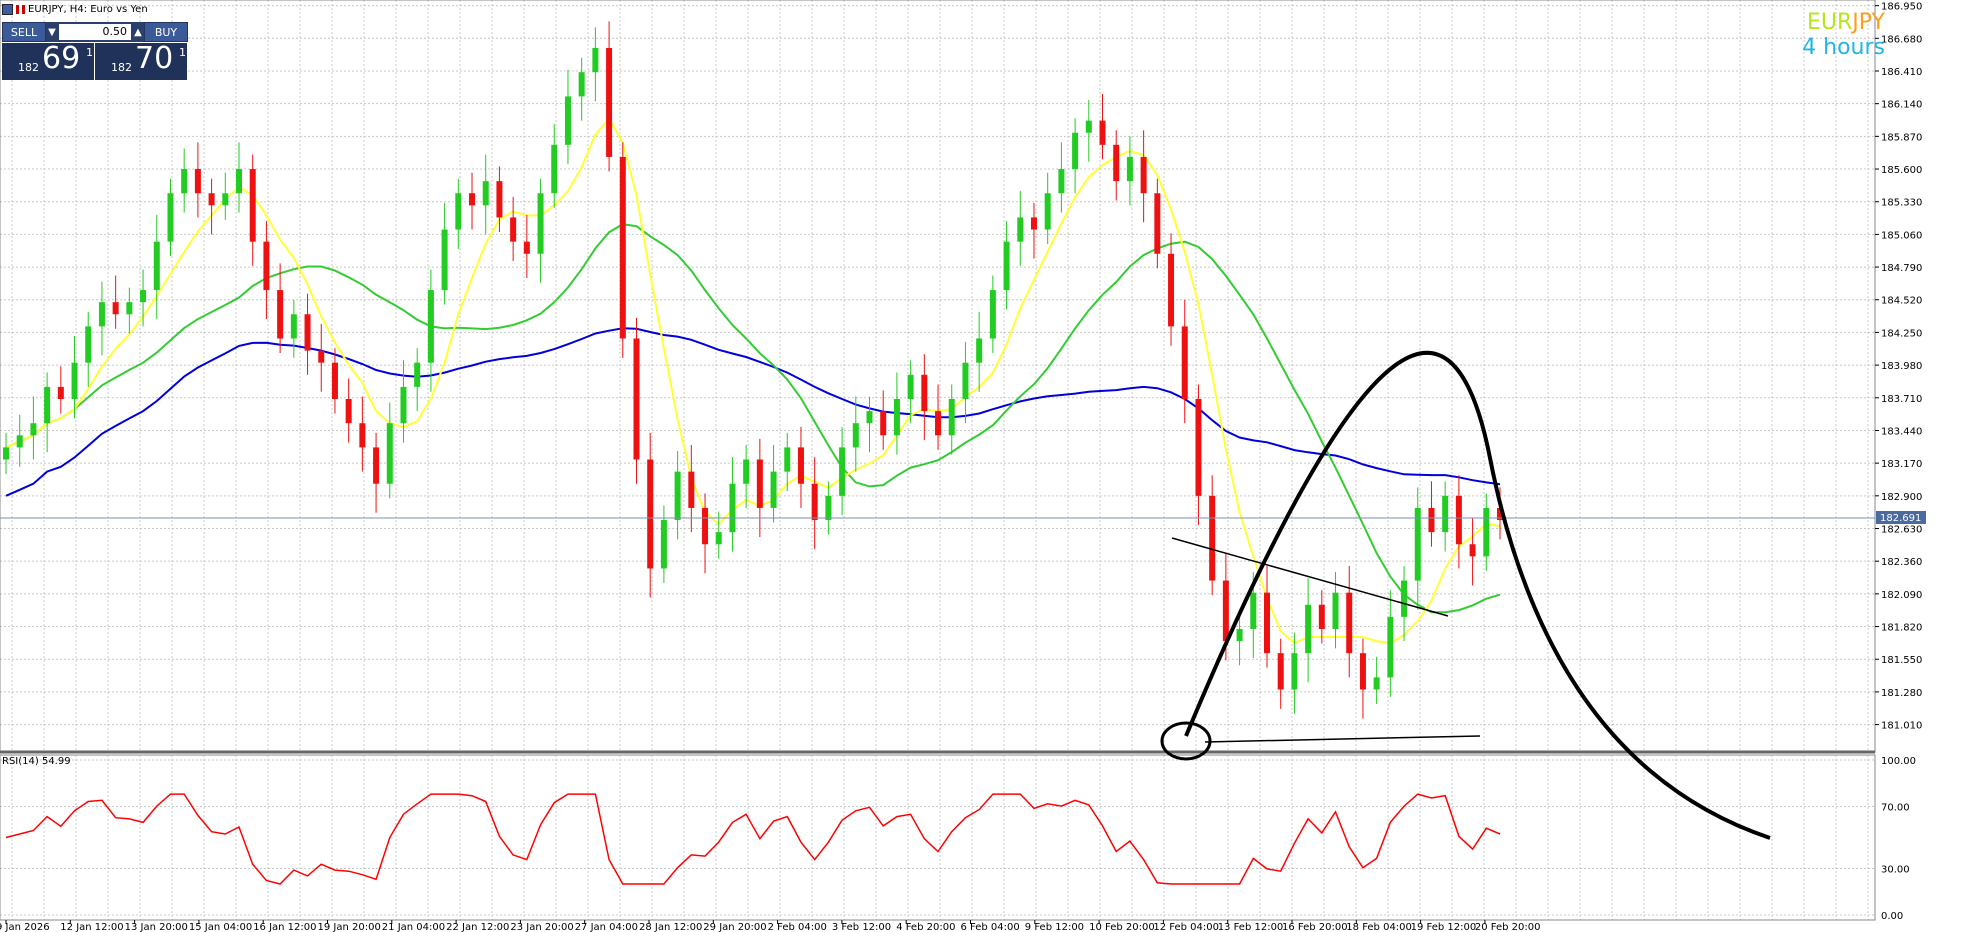  Describe the element at coordinates (753, 839) in the screenshot. I see `rsi-path` at that location.